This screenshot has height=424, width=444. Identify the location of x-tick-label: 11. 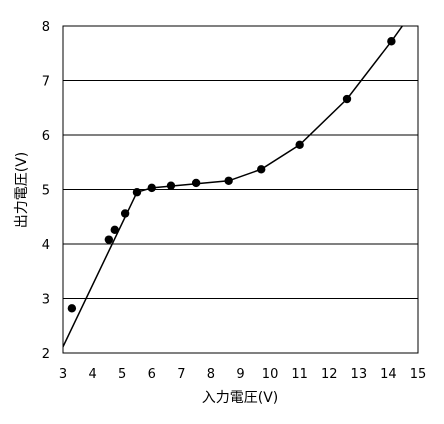
(299, 374).